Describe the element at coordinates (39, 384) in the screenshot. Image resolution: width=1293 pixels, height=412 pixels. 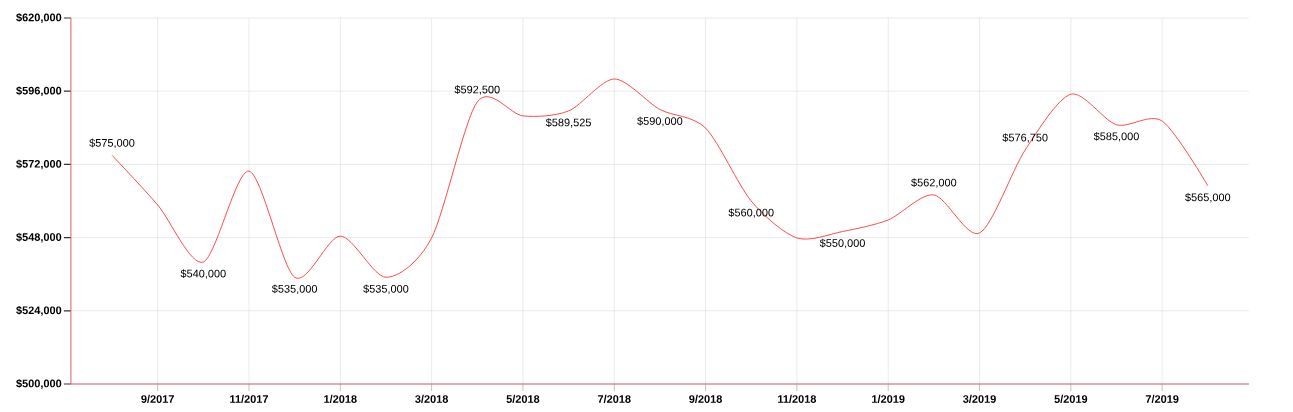
I see `y-tick-label: $500,000` at that location.